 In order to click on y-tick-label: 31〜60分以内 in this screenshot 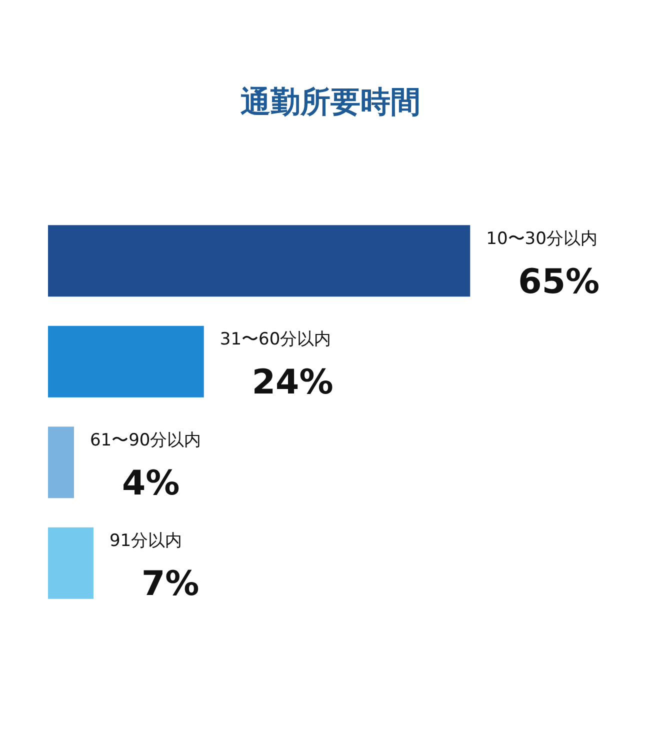, I will do `click(276, 340)`.